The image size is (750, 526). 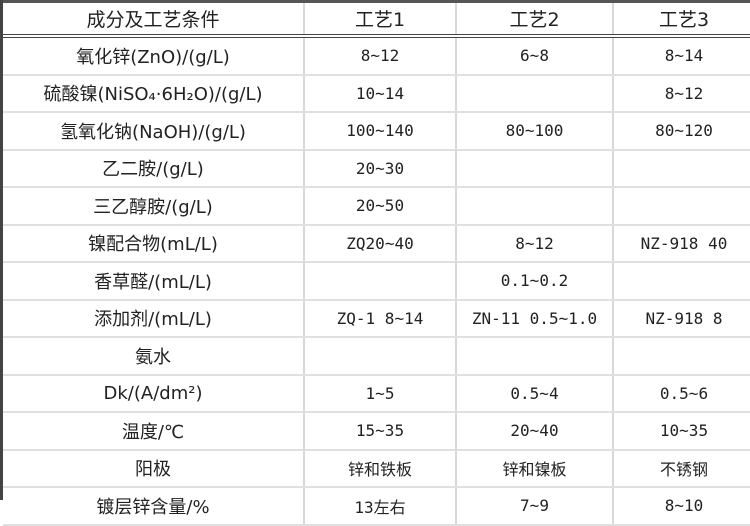 I want to click on table-row: 镍配合物(mL/L) ZQ20~40 8~12 NZ-918 40, so click(x=376, y=243).